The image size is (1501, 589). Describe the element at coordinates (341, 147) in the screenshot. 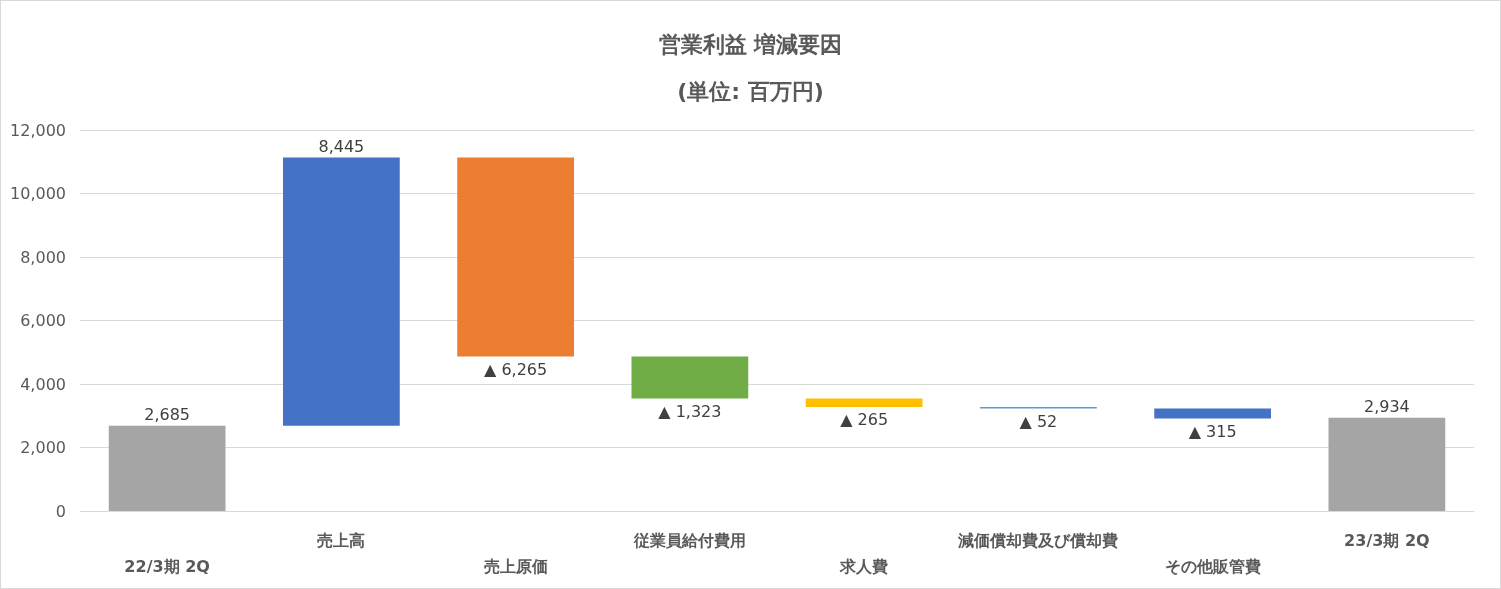

I see `data-label: 8,445` at that location.